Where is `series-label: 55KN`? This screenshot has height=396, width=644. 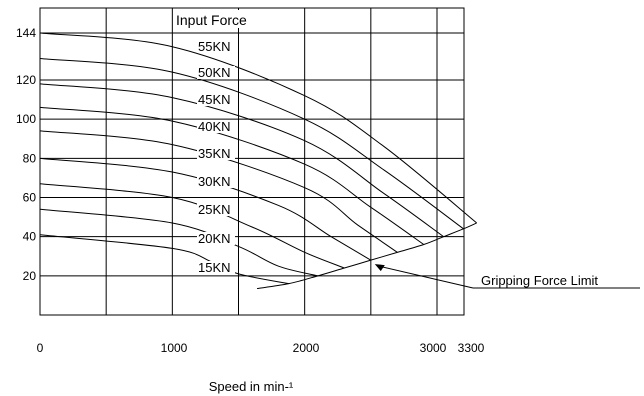 series-label: 55KN is located at coordinates (214, 46).